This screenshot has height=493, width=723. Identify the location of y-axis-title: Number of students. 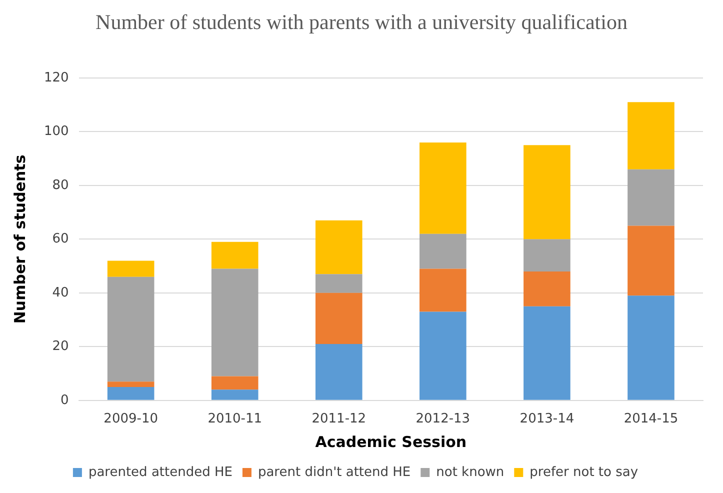
(19, 239).